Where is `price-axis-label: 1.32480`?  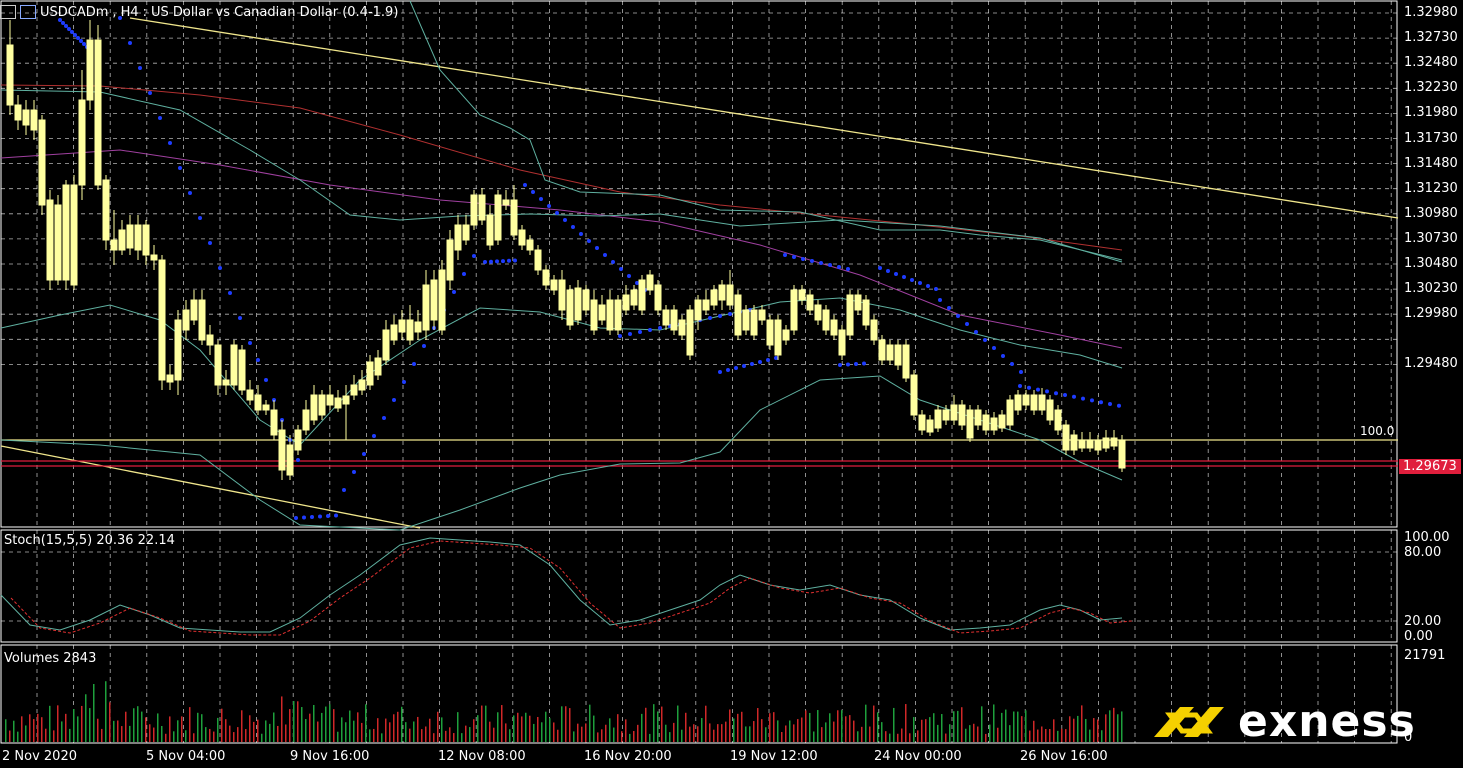 price-axis-label: 1.32480 is located at coordinates (1431, 63).